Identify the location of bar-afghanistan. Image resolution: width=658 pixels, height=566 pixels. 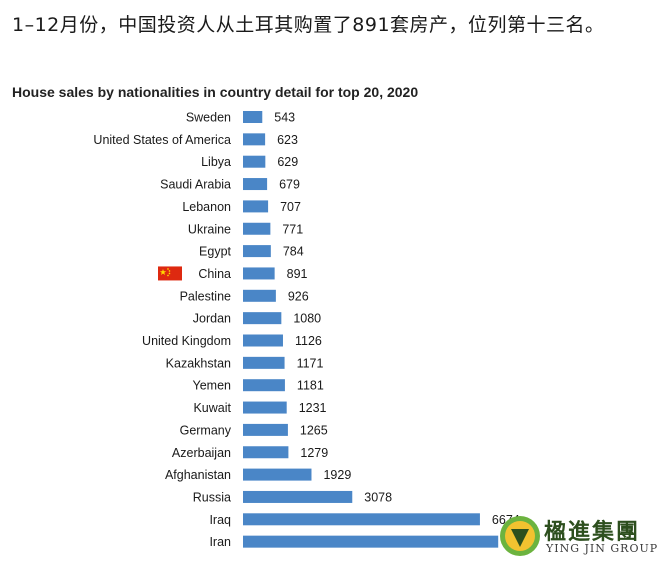
(277, 474).